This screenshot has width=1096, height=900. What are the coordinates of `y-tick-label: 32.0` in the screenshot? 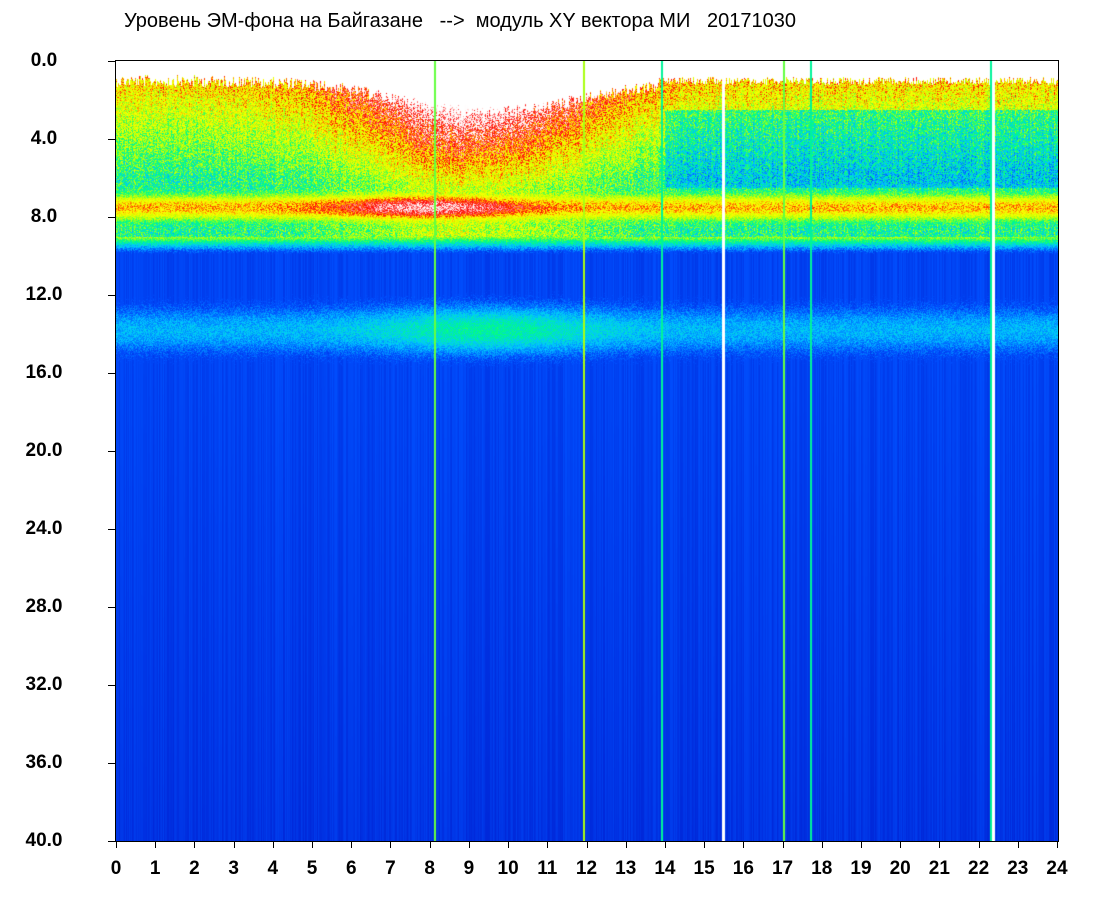 It's located at (44, 684).